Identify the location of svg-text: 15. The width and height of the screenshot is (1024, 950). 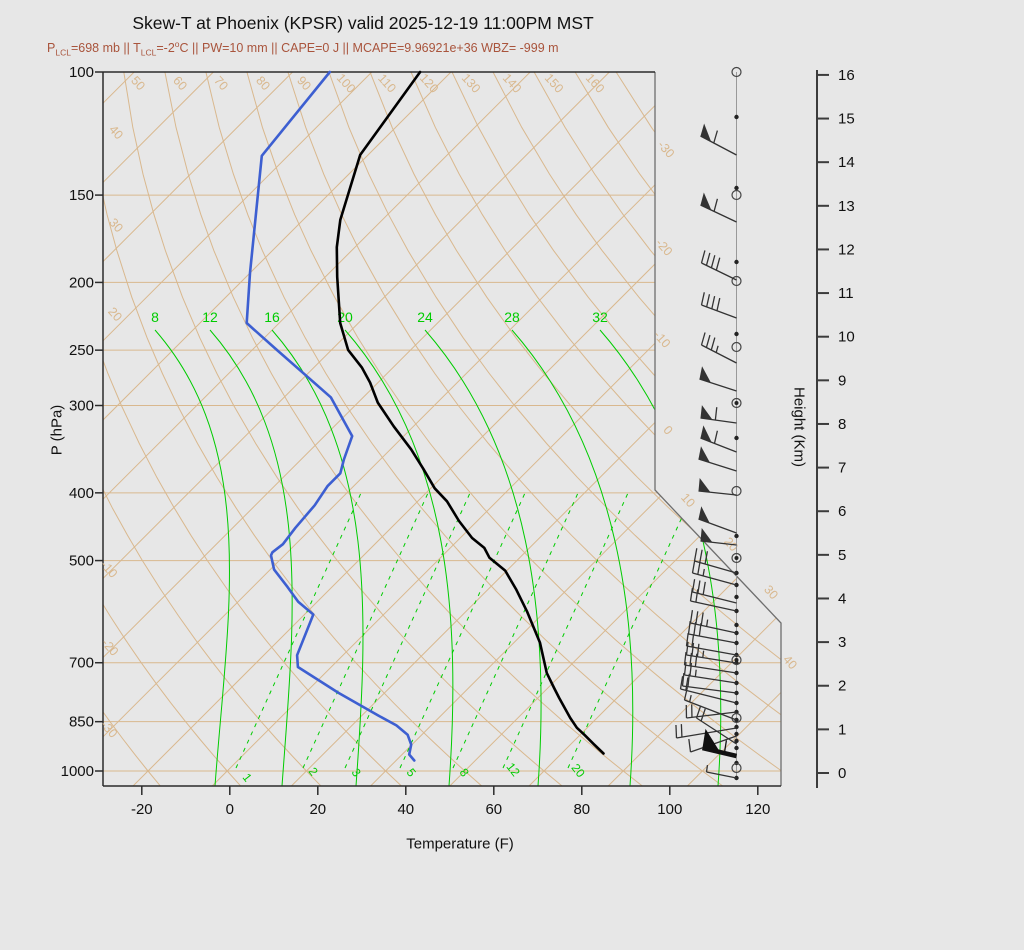
(846, 119).